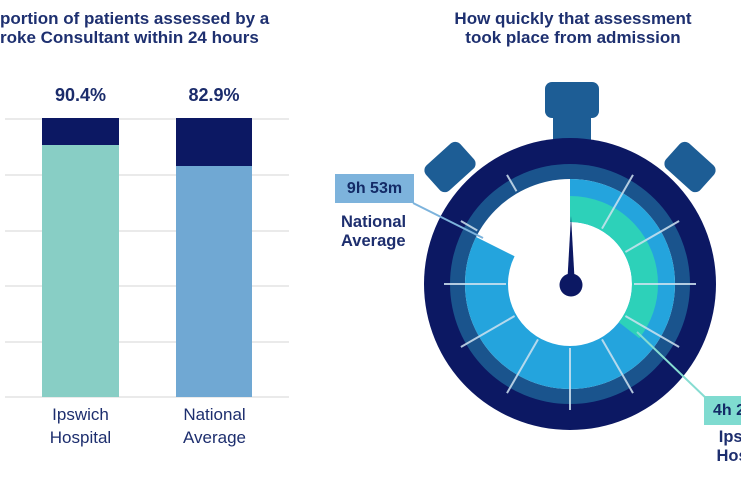 The image size is (741, 486). What do you see at coordinates (214, 142) in the screenshot?
I see `bar-national-cap` at bounding box center [214, 142].